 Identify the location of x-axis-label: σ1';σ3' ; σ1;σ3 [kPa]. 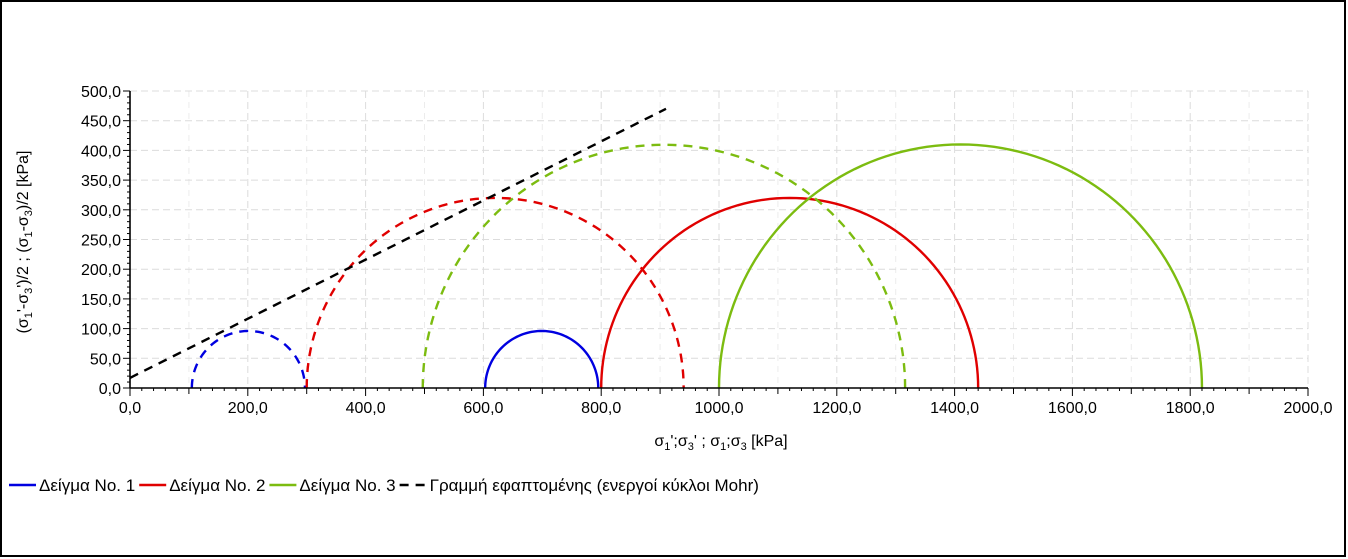
(720, 443).